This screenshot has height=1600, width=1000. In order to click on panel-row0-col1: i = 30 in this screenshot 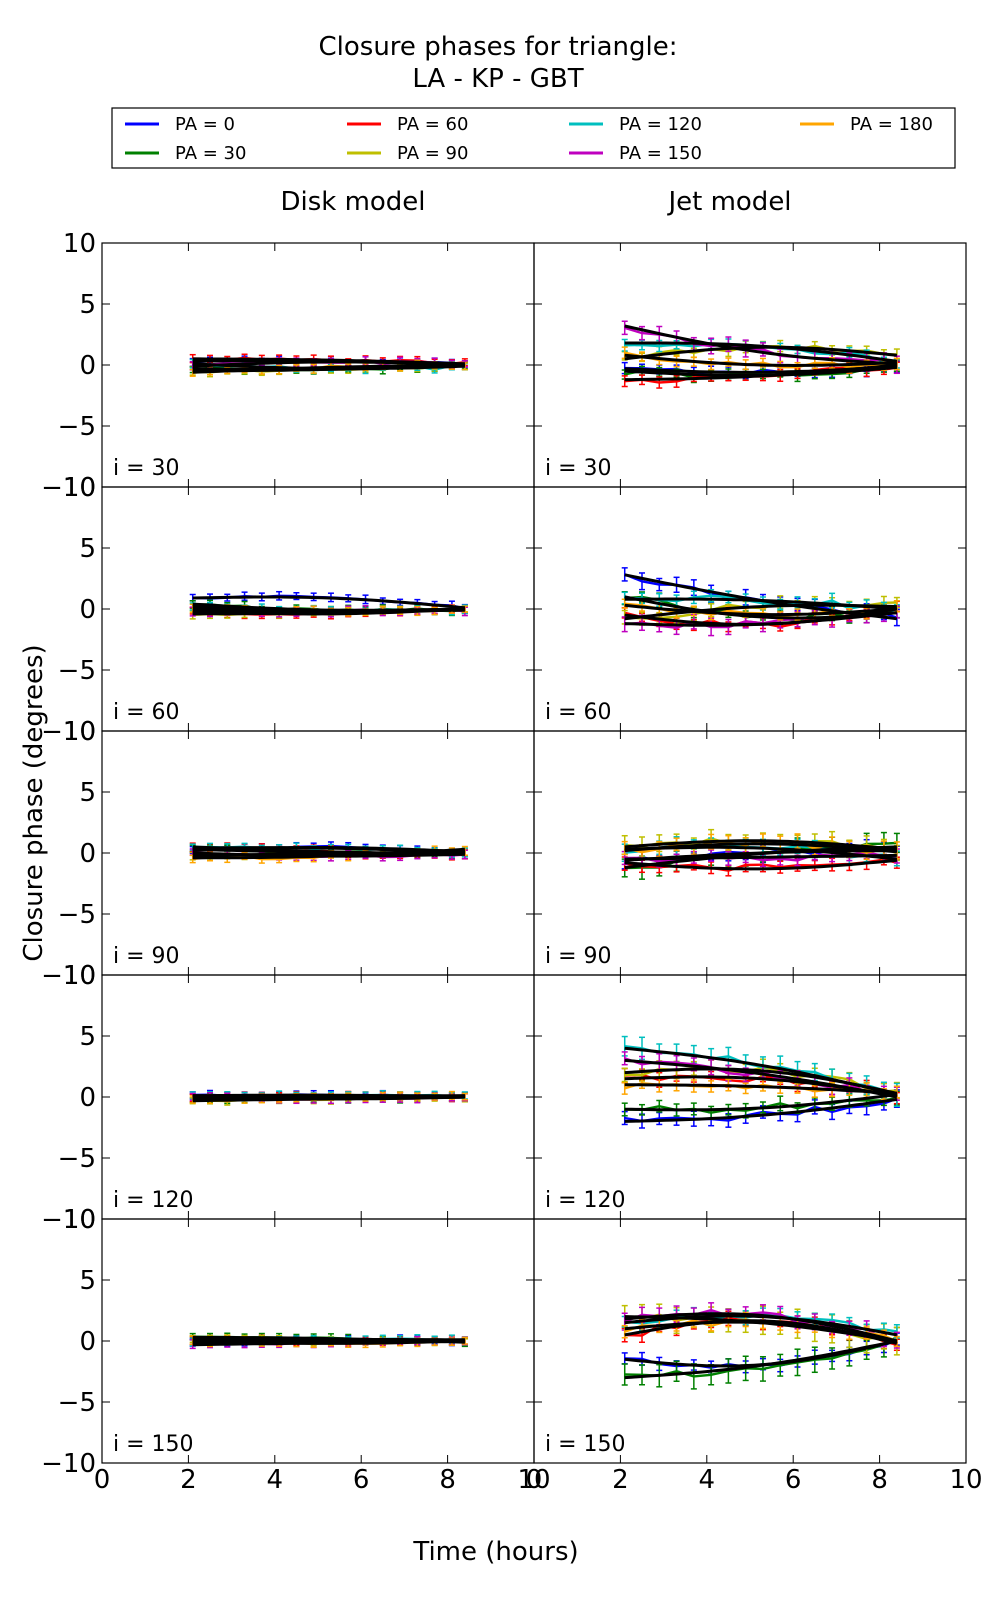, I will do `click(750, 365)`.